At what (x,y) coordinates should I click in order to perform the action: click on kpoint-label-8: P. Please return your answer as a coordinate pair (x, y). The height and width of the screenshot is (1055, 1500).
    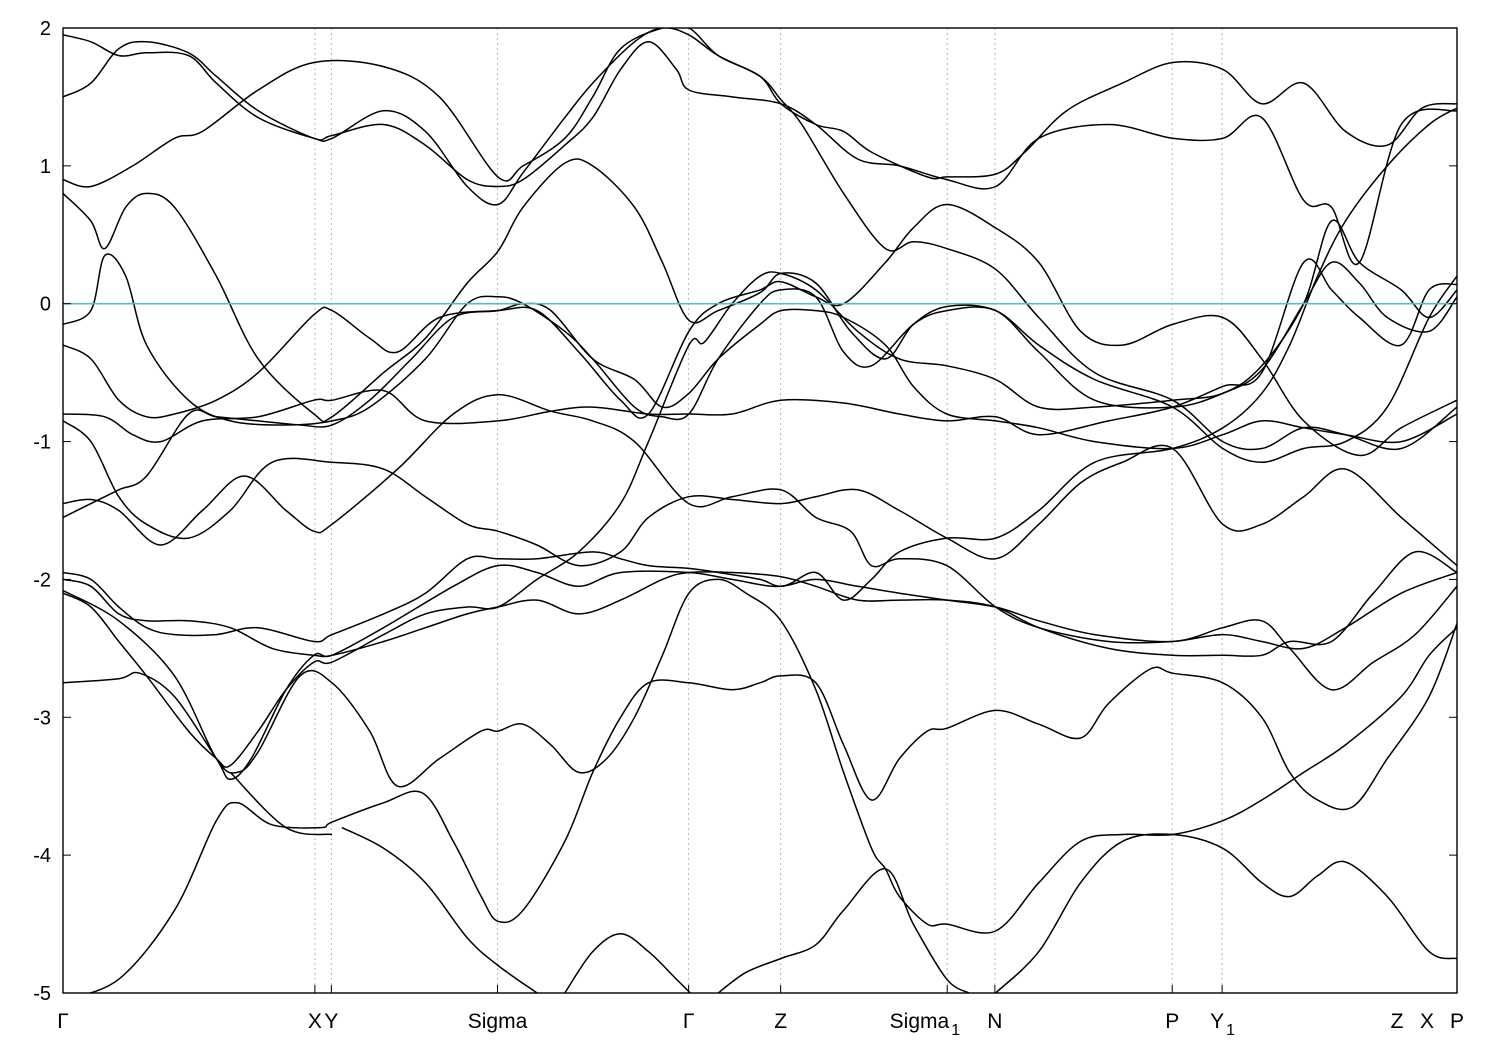
    Looking at the image, I should click on (1172, 1021).